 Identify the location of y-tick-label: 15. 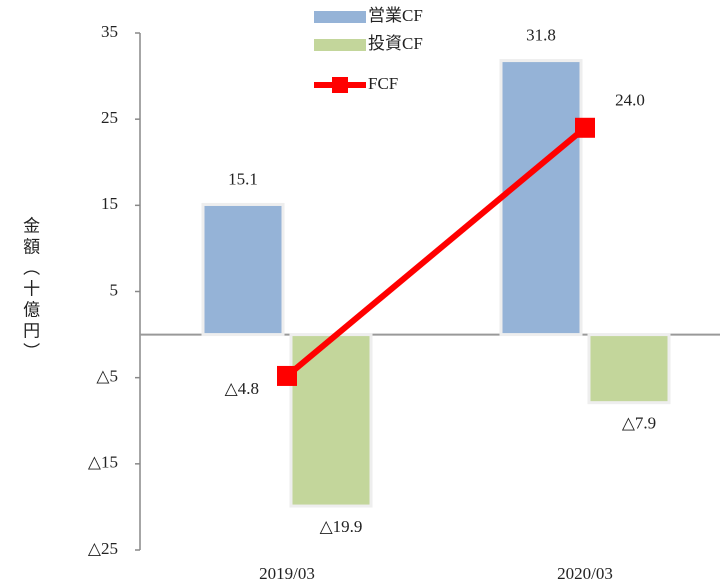
(109, 203).